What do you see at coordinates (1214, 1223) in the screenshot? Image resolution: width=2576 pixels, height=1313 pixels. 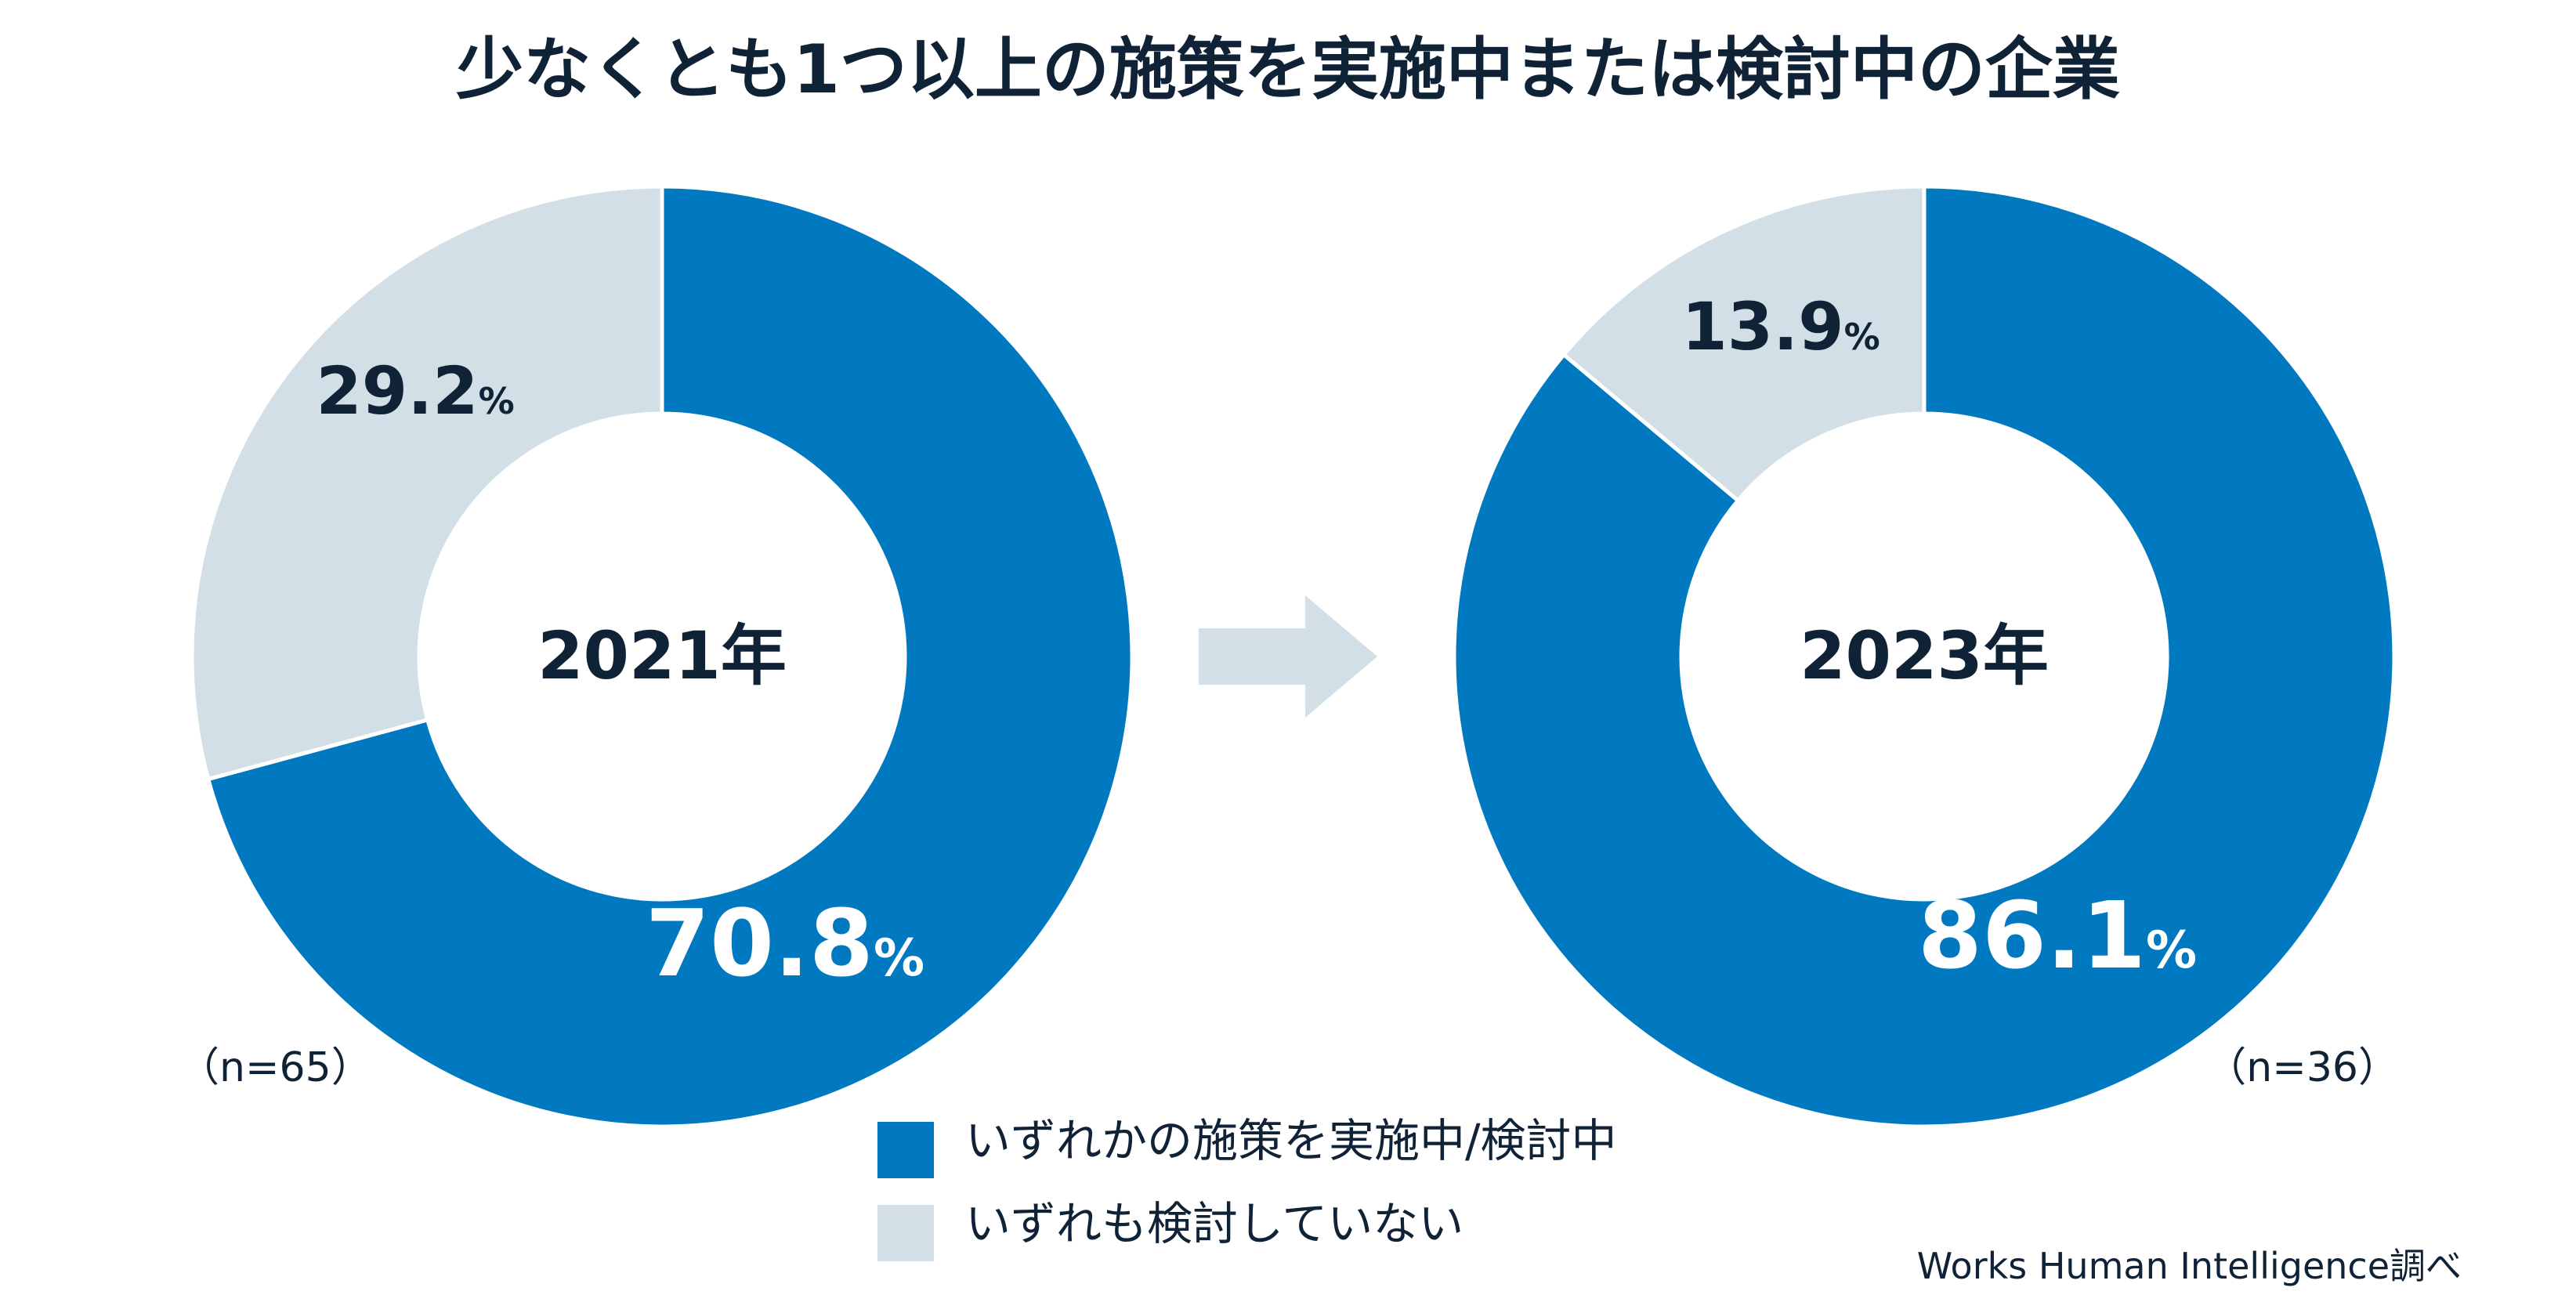 I see `legend-label: いずれも検討していない` at bounding box center [1214, 1223].